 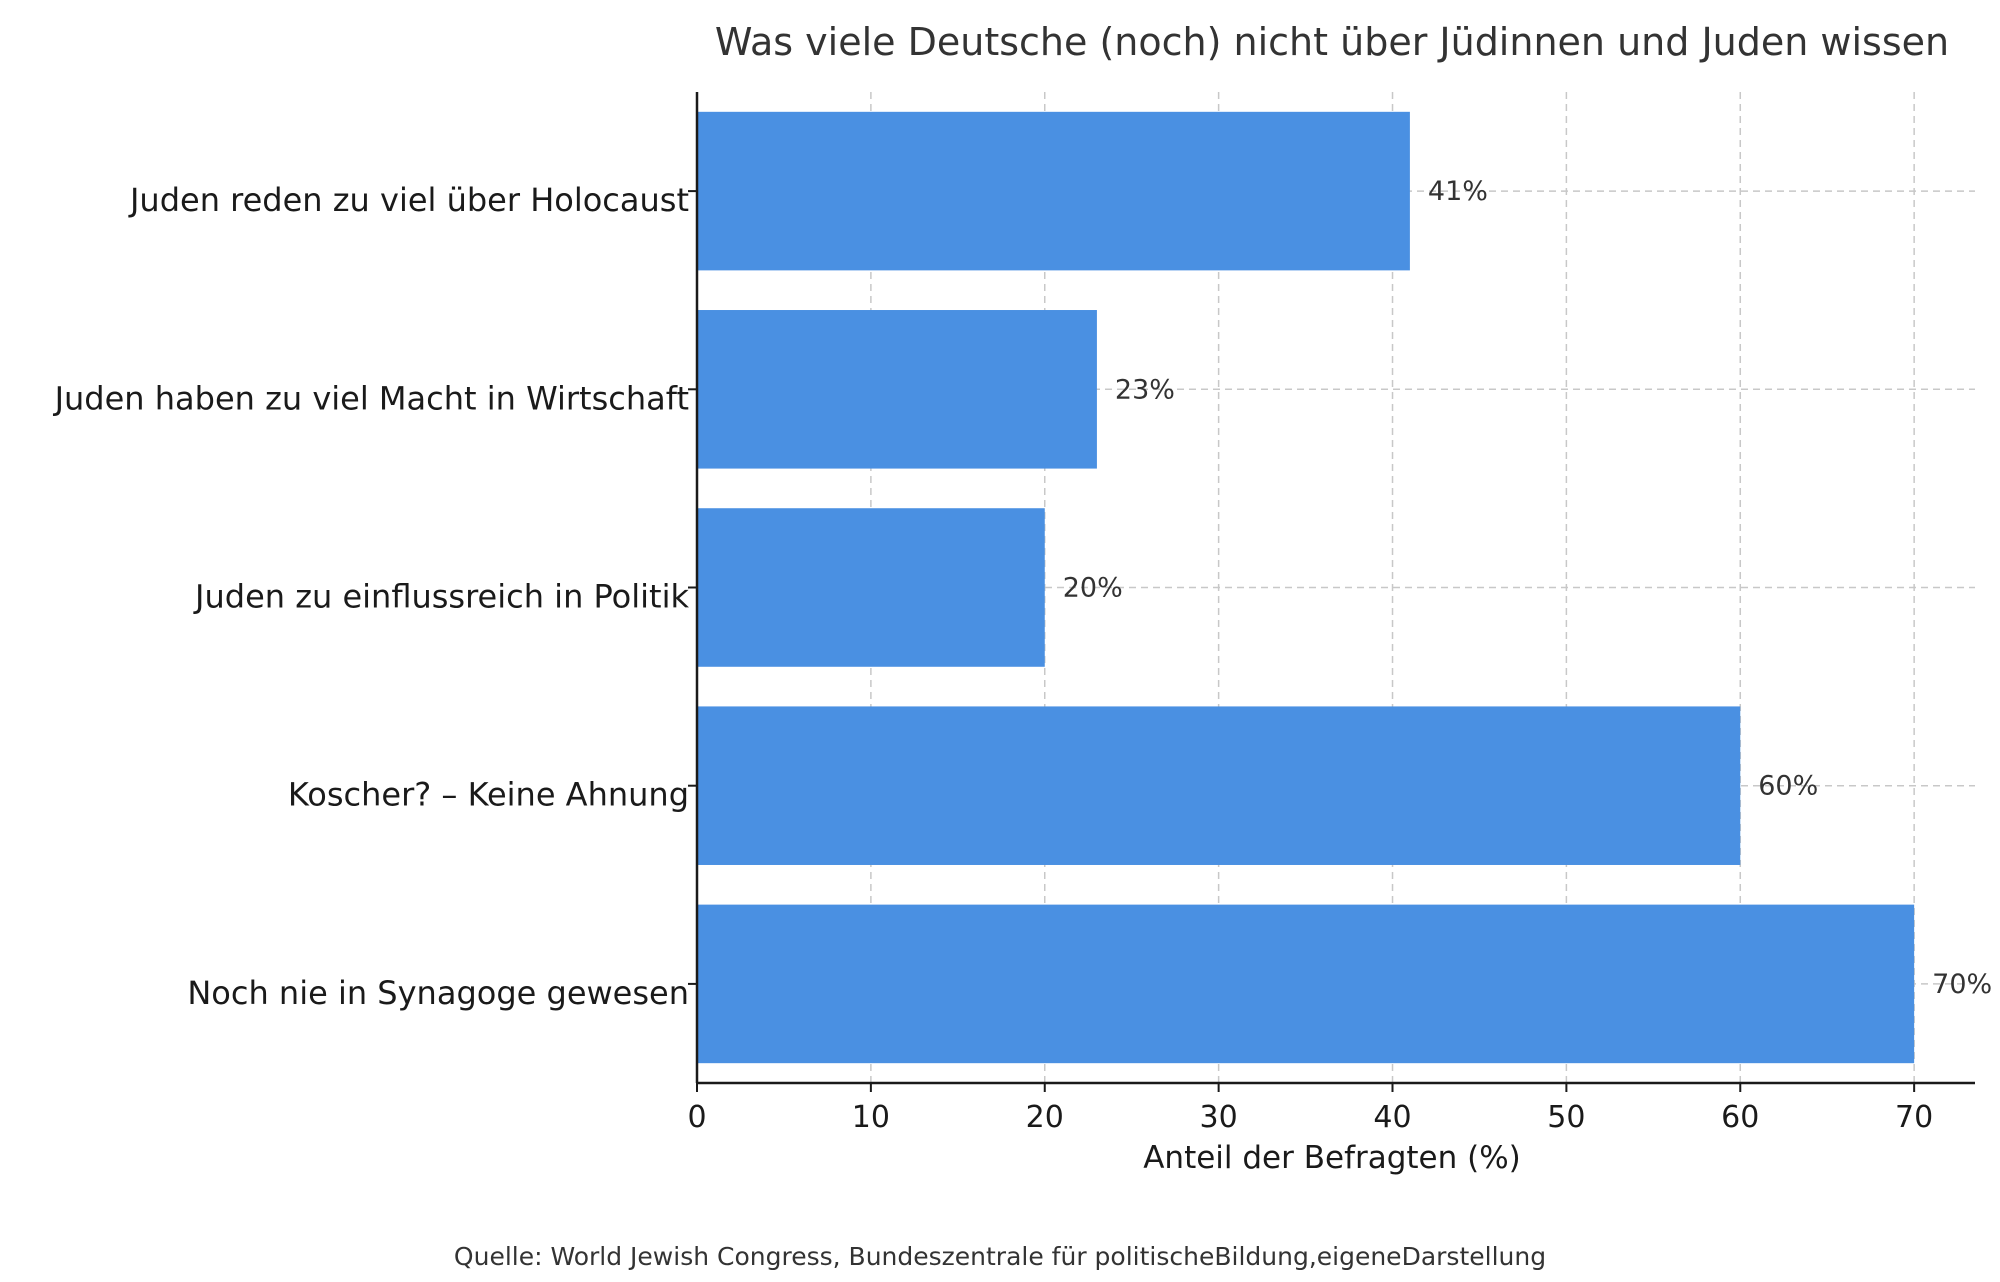 What do you see at coordinates (1093, 588) in the screenshot?
I see `data-label-2: 20%` at bounding box center [1093, 588].